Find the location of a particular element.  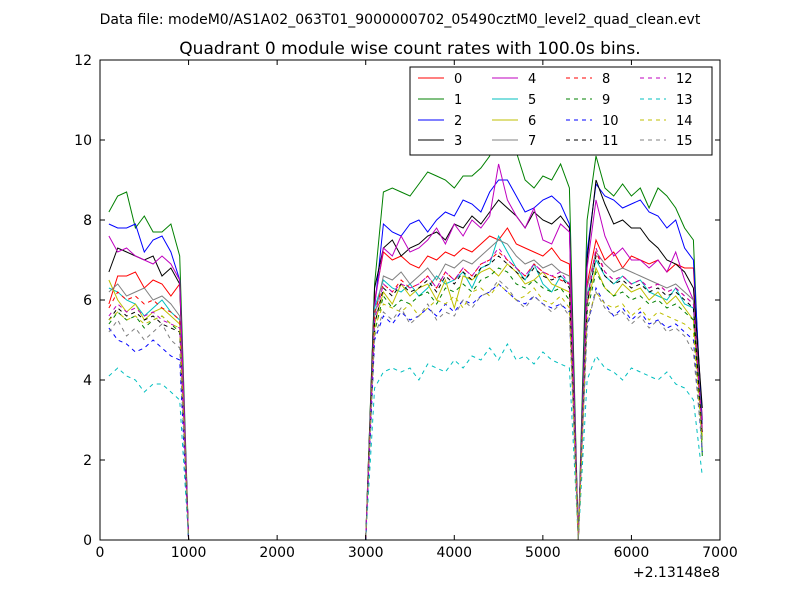

y-tick-label: 4 is located at coordinates (87, 381).